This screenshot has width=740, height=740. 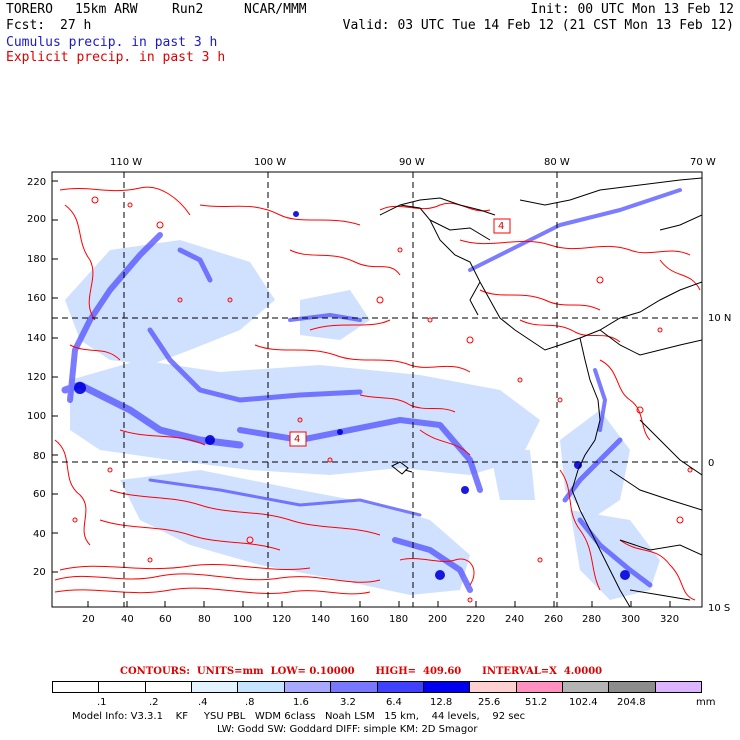 I want to click on x-tick-label: 100, so click(x=243, y=619).